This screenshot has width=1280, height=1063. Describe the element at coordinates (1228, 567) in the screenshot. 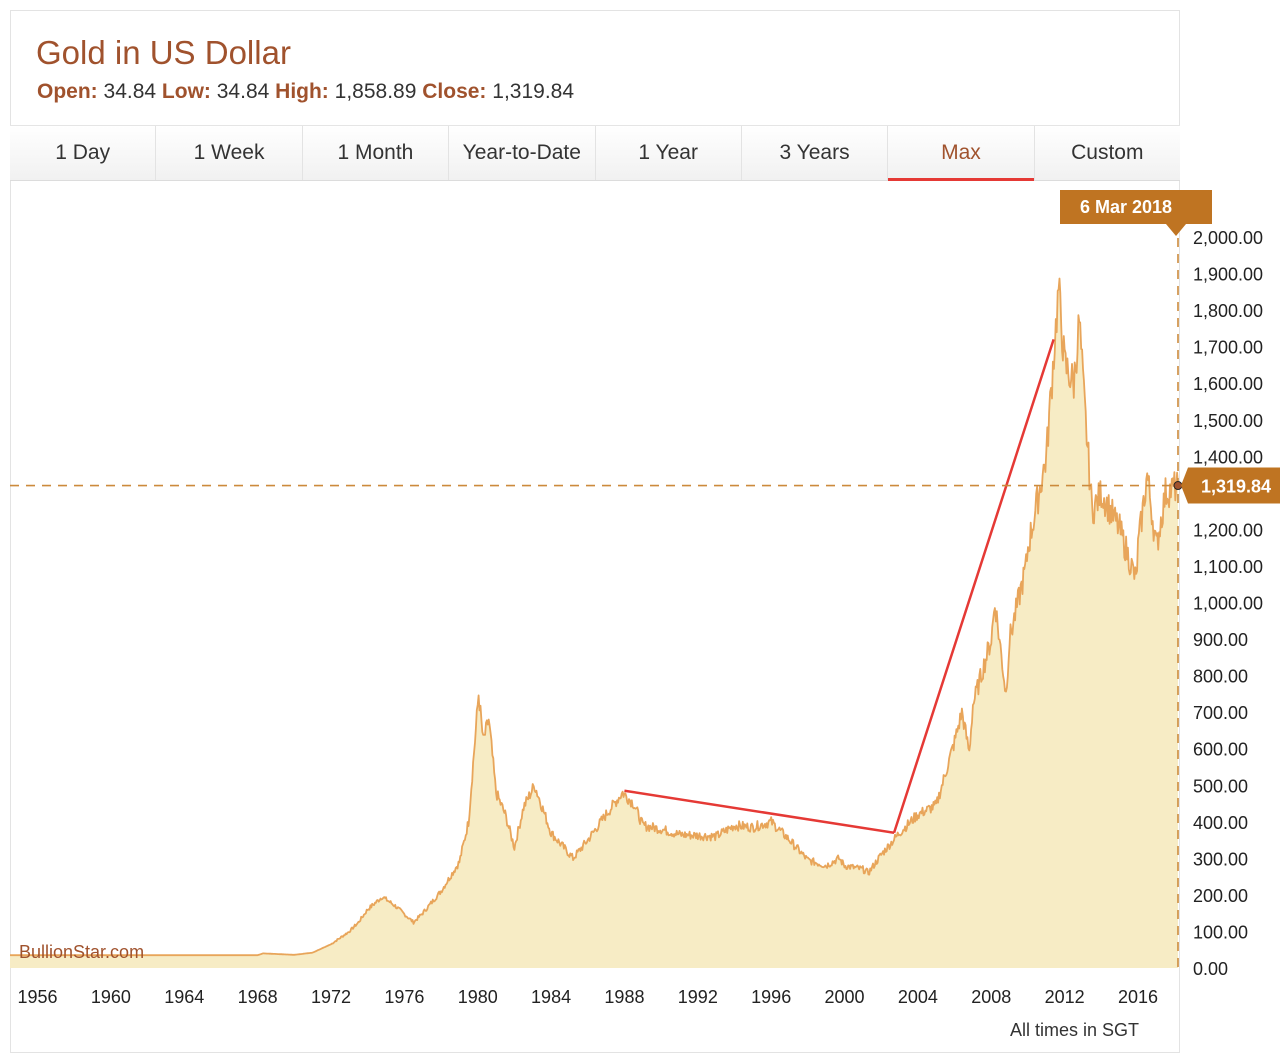

I see `y-tick-label: 1,100.00` at that location.